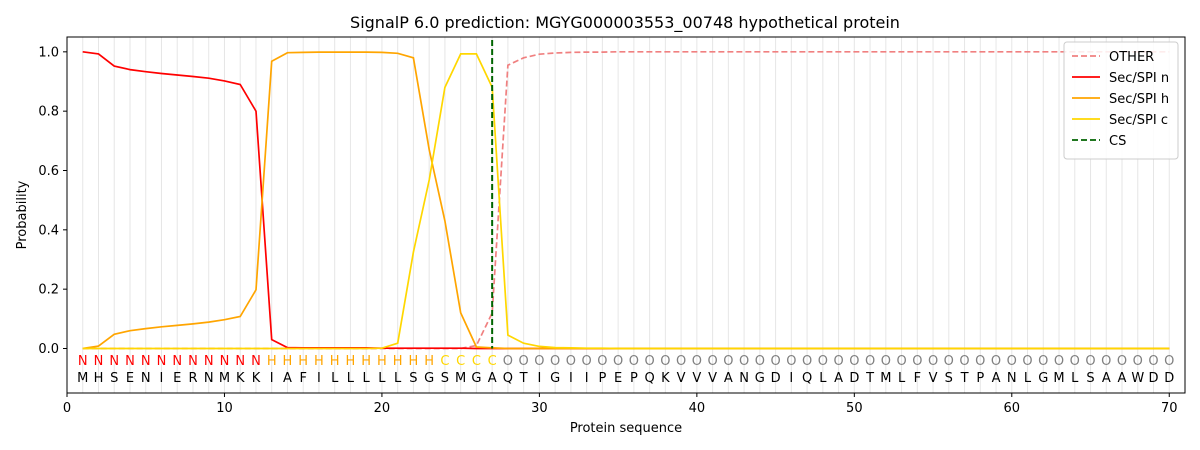 This screenshot has height=450, width=1200. What do you see at coordinates (626, 428) in the screenshot?
I see `x-axis-label: Protein sequence` at bounding box center [626, 428].